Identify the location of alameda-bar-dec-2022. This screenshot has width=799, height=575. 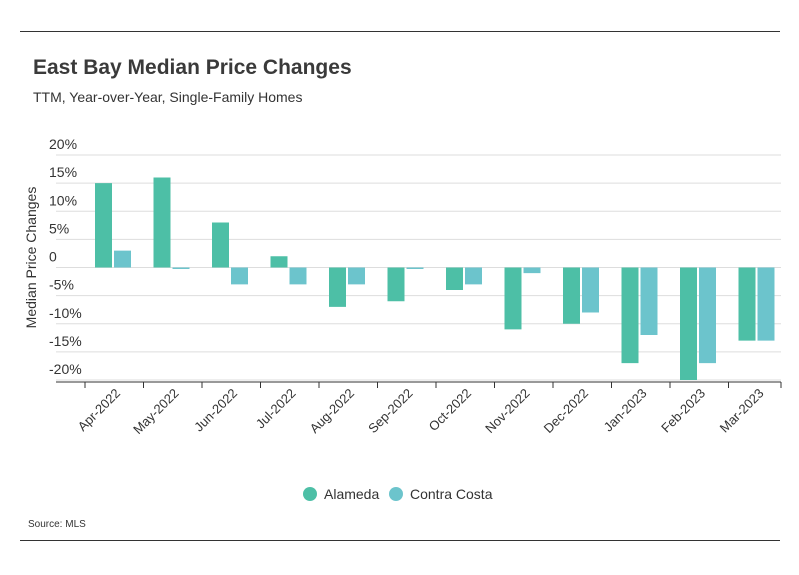
(571, 295).